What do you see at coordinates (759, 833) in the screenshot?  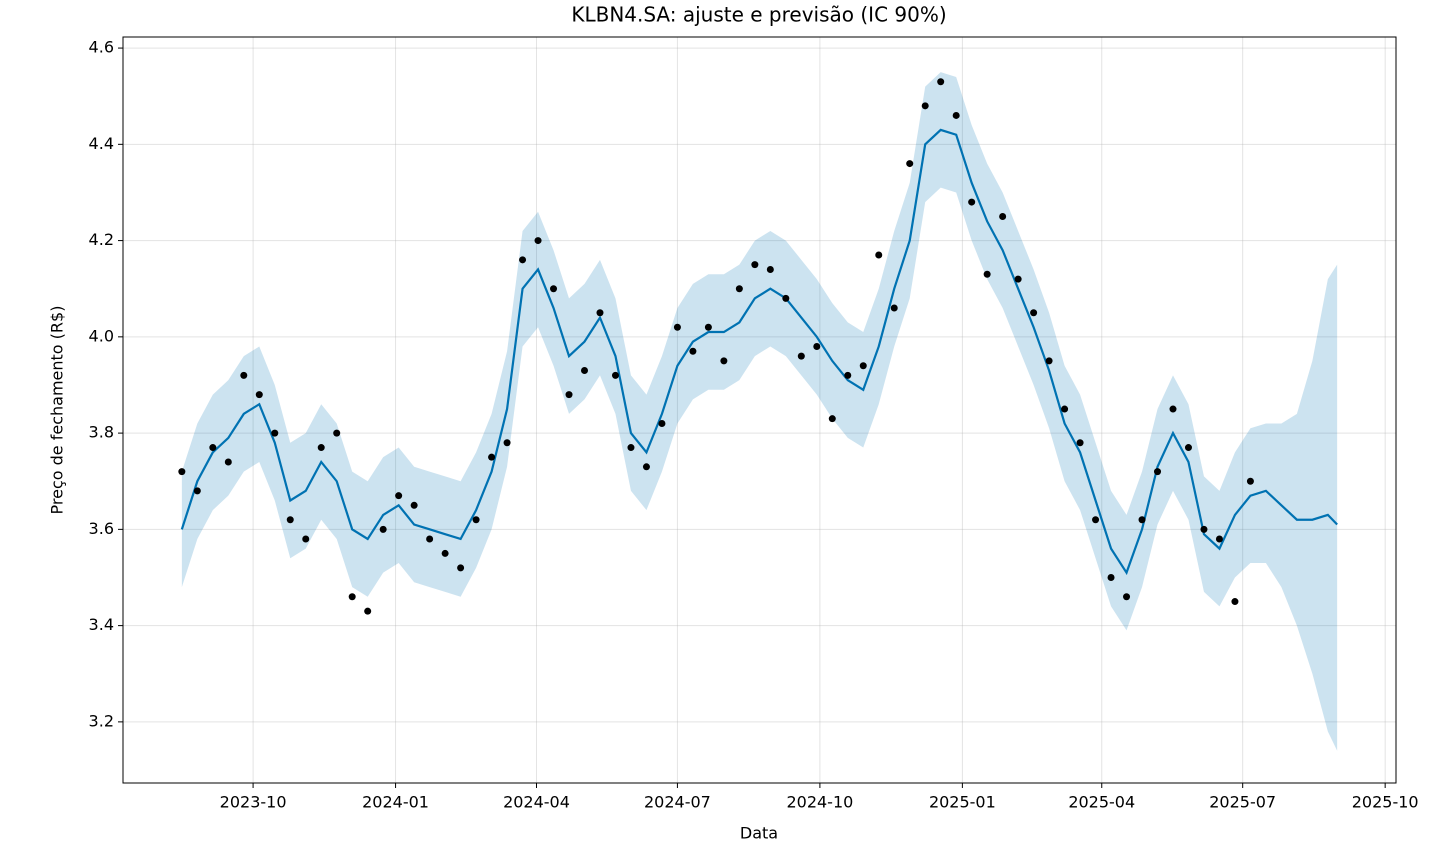 I see `x-axis-label: Data` at bounding box center [759, 833].